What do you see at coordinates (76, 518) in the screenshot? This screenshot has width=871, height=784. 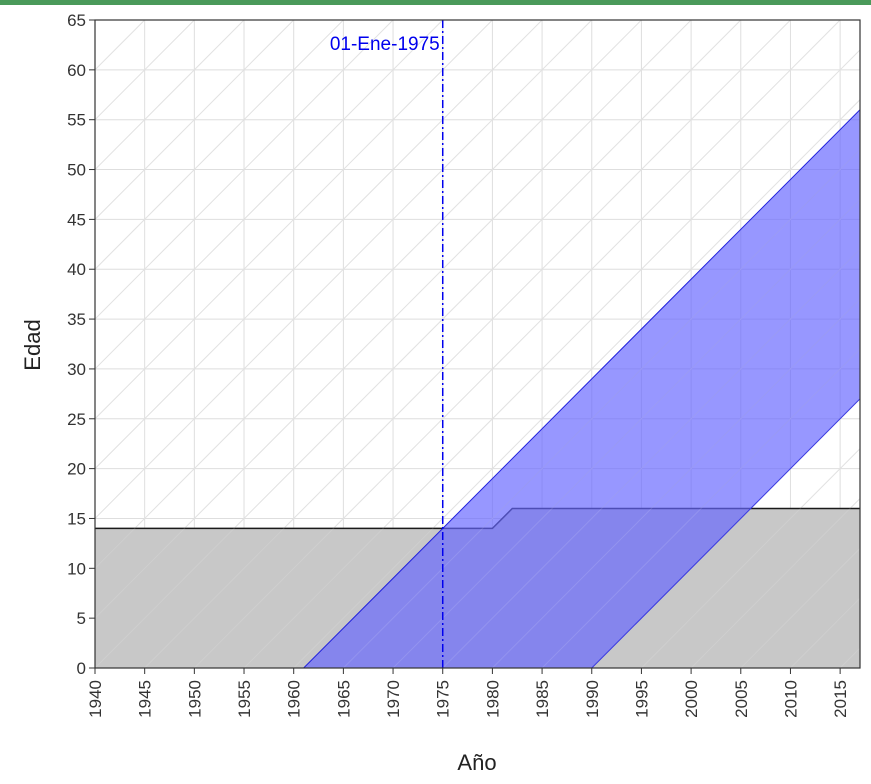 I see `y-tick-label: 15` at bounding box center [76, 518].